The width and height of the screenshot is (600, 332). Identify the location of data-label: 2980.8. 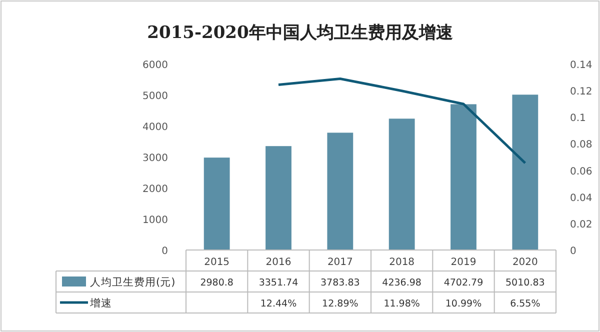
(217, 283).